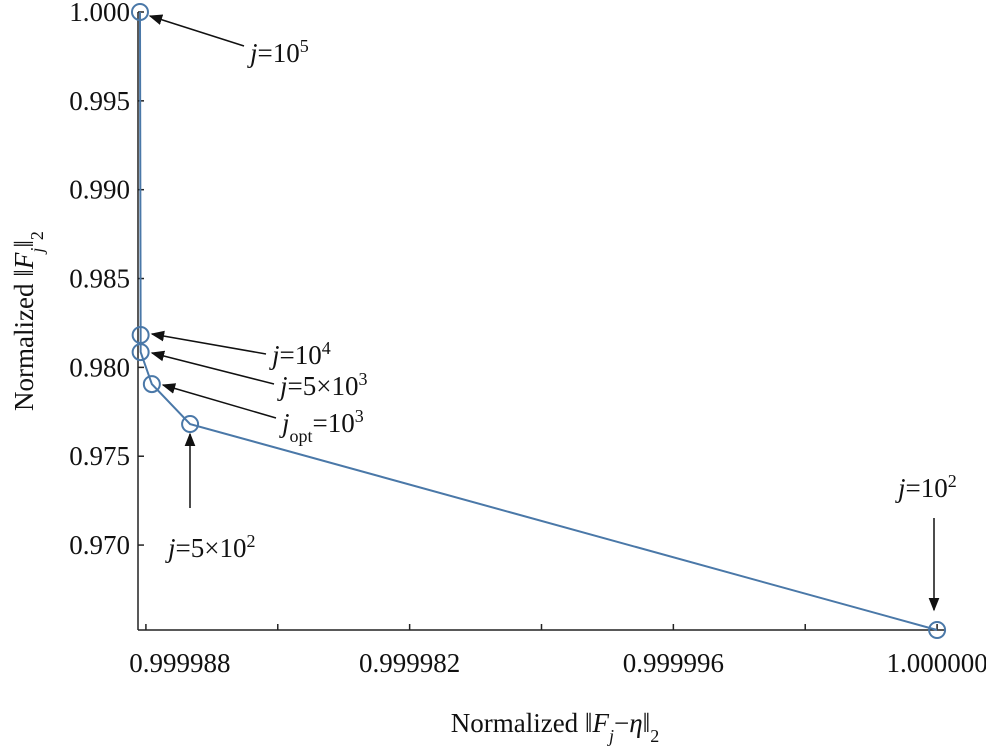  Describe the element at coordinates (99, 545) in the screenshot. I see `y-tick-label: 0.970` at that location.